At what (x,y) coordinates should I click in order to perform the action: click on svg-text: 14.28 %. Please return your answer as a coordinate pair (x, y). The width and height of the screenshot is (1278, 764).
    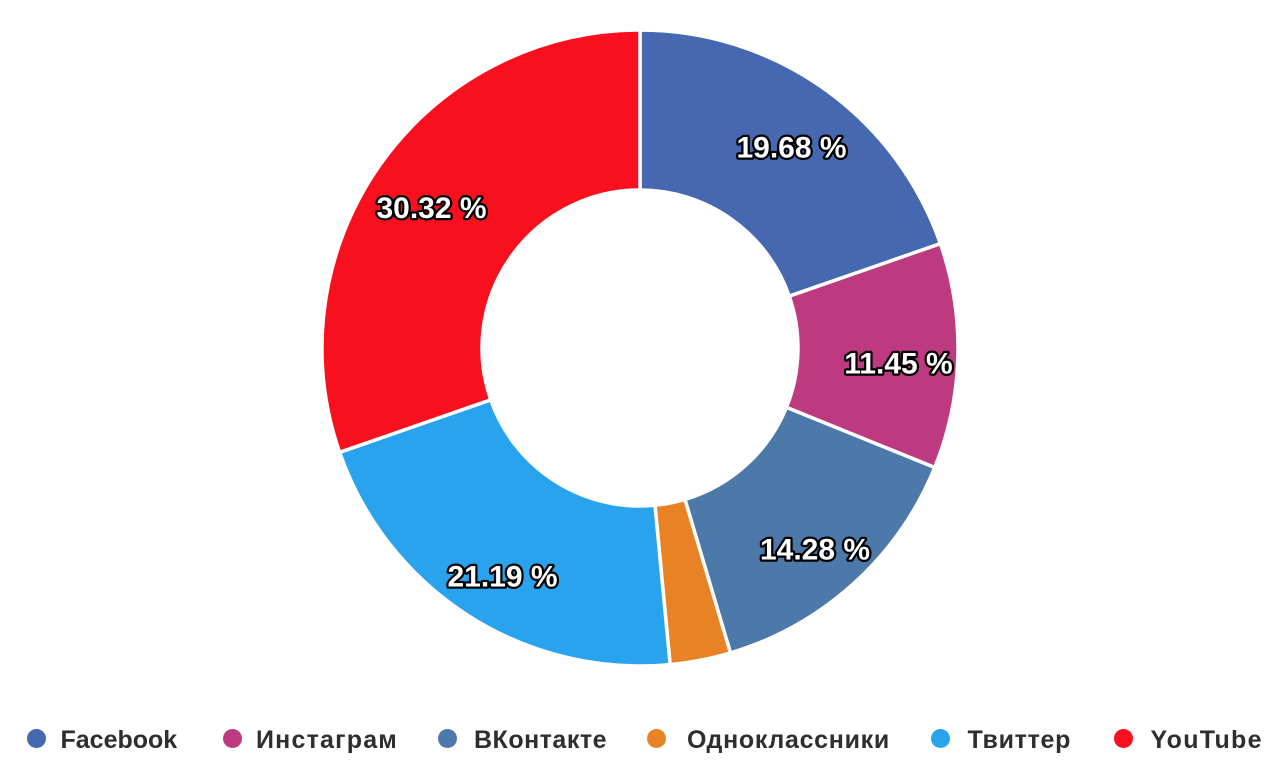
    Looking at the image, I should click on (815, 550).